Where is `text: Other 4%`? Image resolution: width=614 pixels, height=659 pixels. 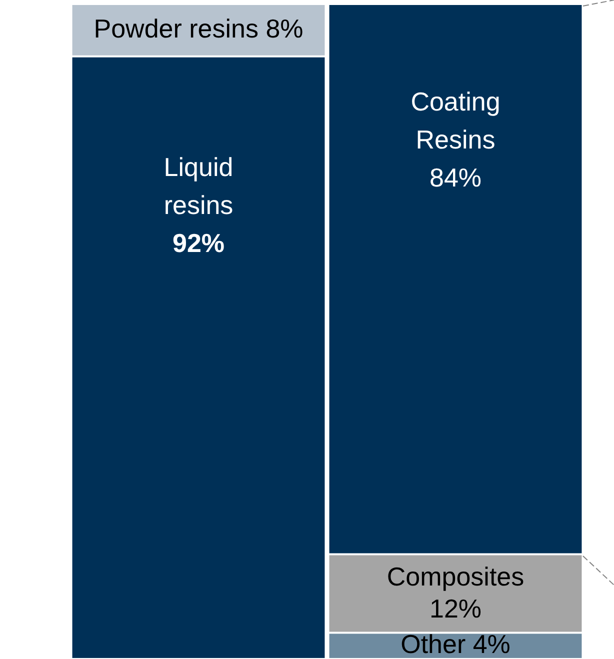
text: Other 4% is located at coordinates (455, 644).